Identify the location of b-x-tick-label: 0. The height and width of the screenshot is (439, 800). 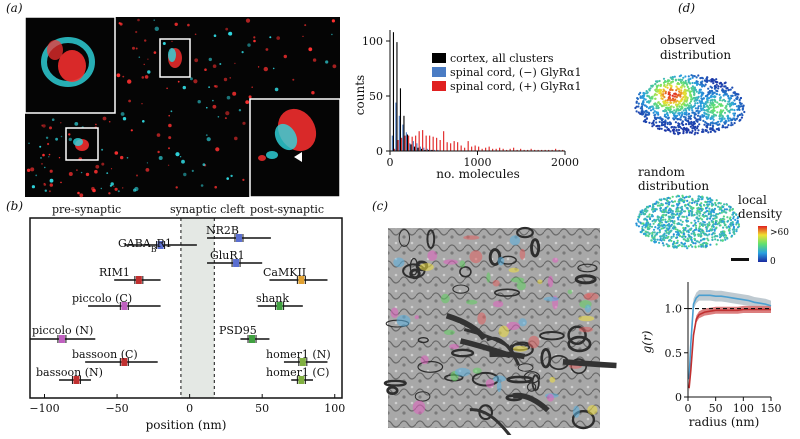
(189, 408).